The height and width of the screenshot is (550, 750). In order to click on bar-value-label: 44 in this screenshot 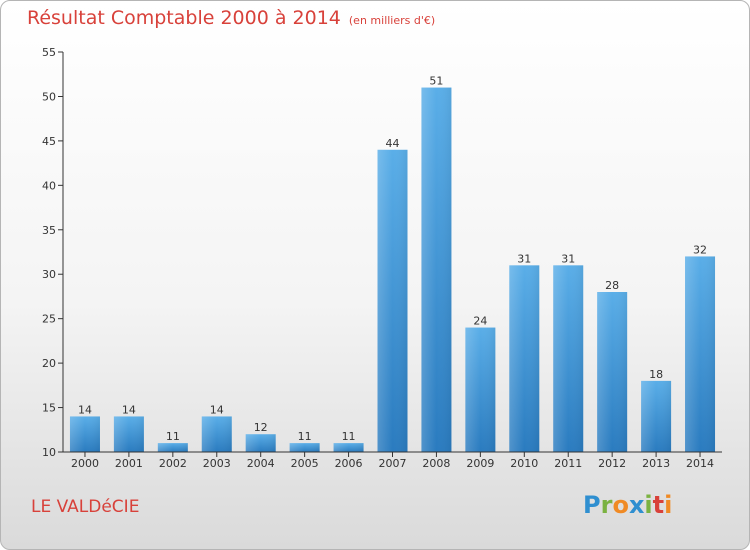, I will do `click(393, 143)`.